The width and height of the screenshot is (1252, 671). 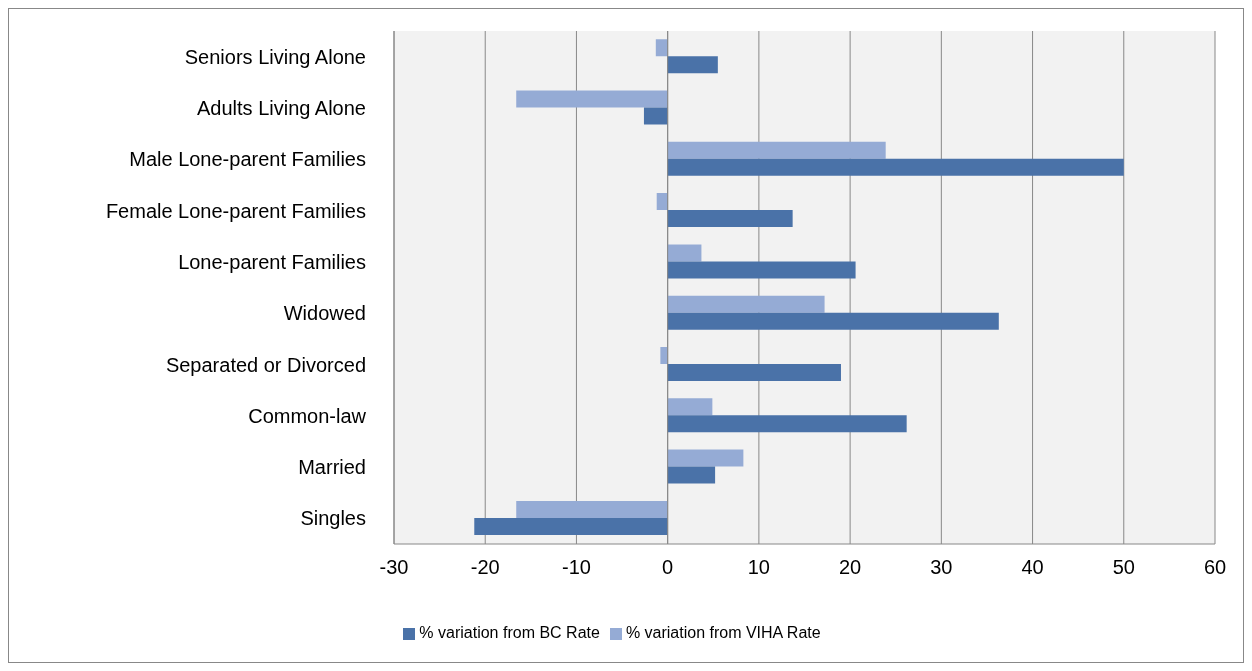 What do you see at coordinates (668, 567) in the screenshot?
I see `x-tick-label: 0` at bounding box center [668, 567].